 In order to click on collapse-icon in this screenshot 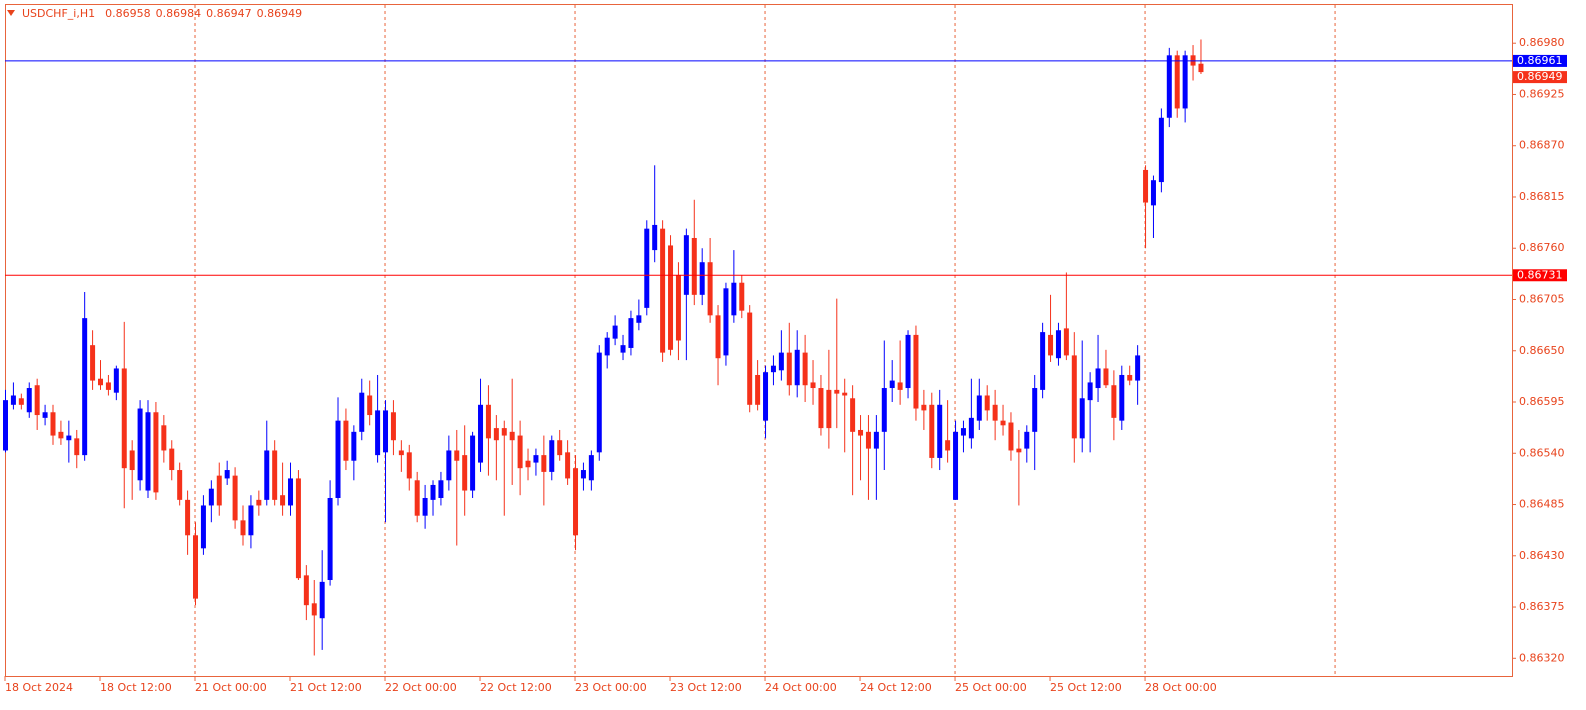, I will do `click(11, 13)`.